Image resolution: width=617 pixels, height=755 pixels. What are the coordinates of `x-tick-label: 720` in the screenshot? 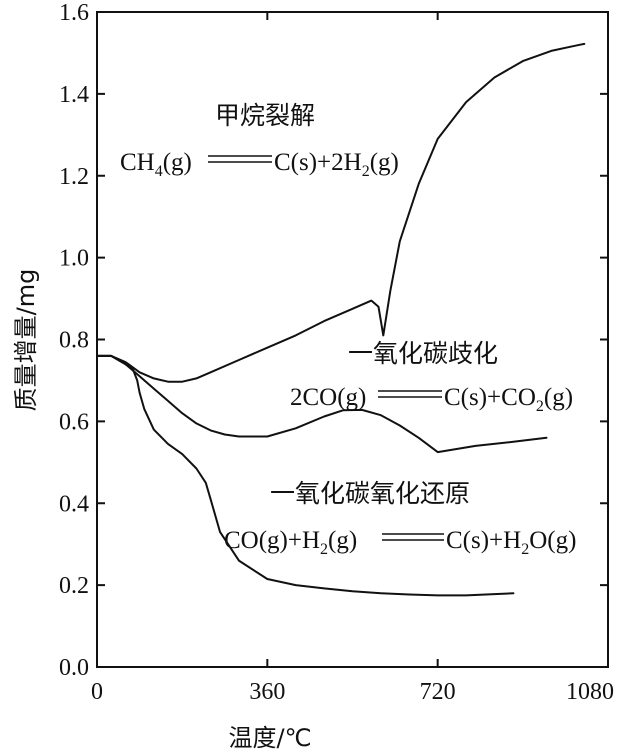 It's located at (438, 692).